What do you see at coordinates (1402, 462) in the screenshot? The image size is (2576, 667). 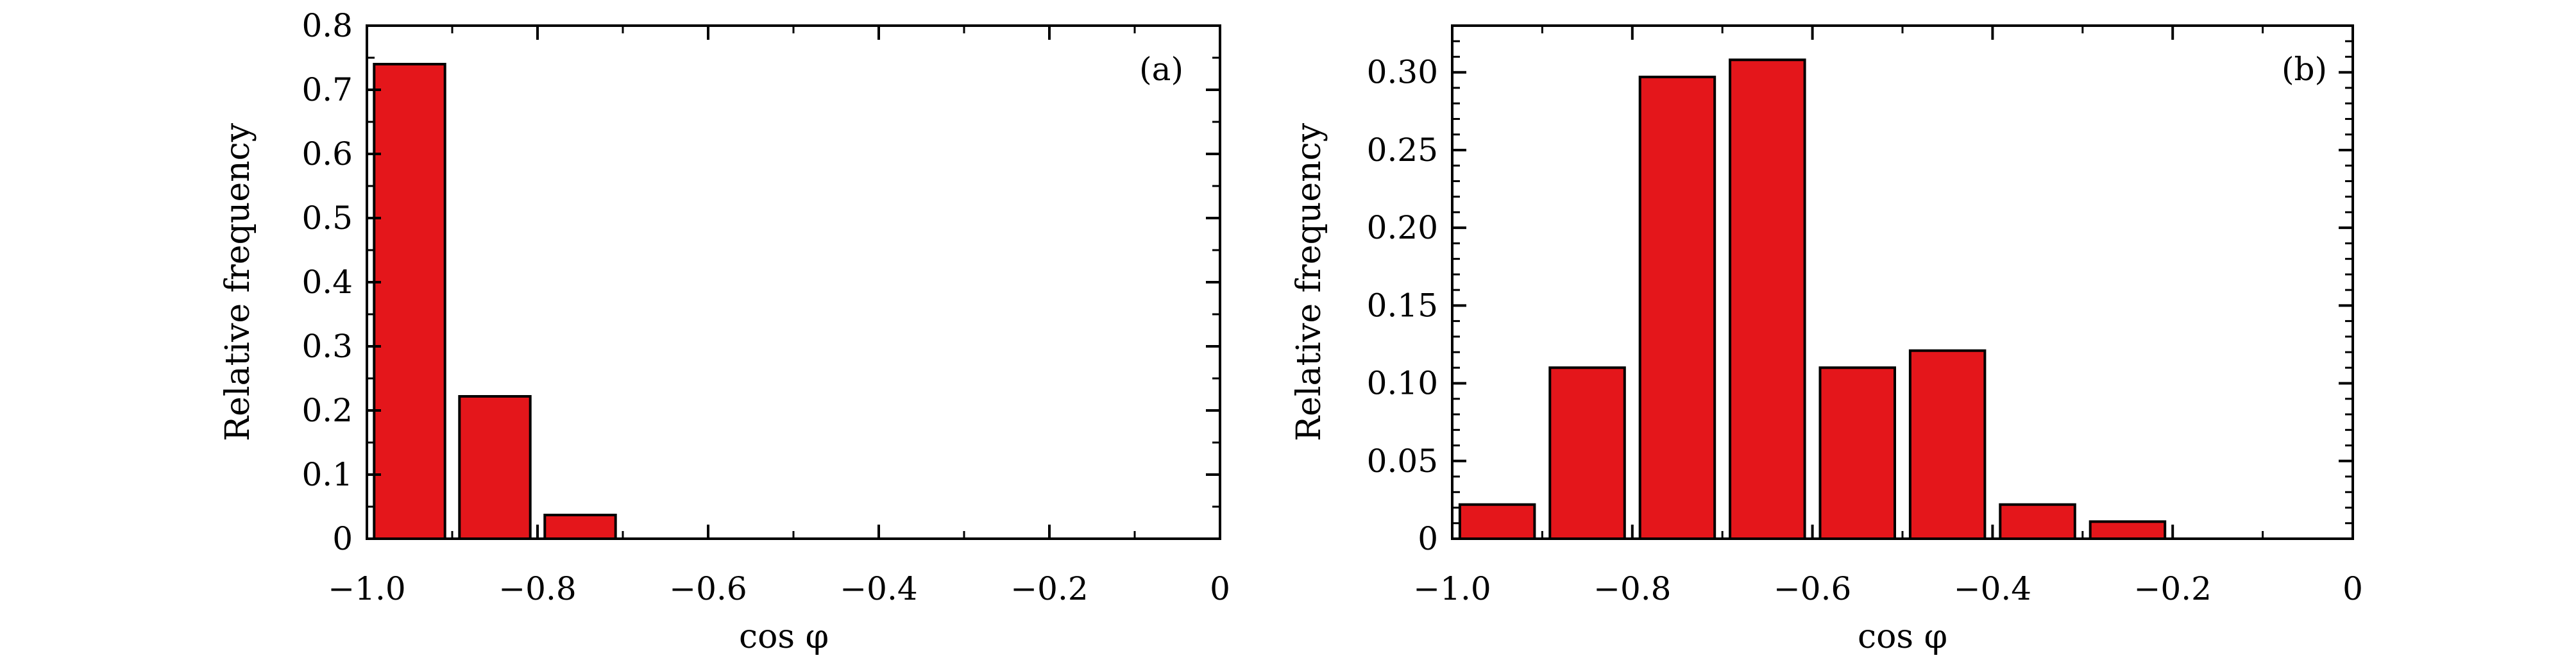 I see `y-tick-label: 0.05` at bounding box center [1402, 462].